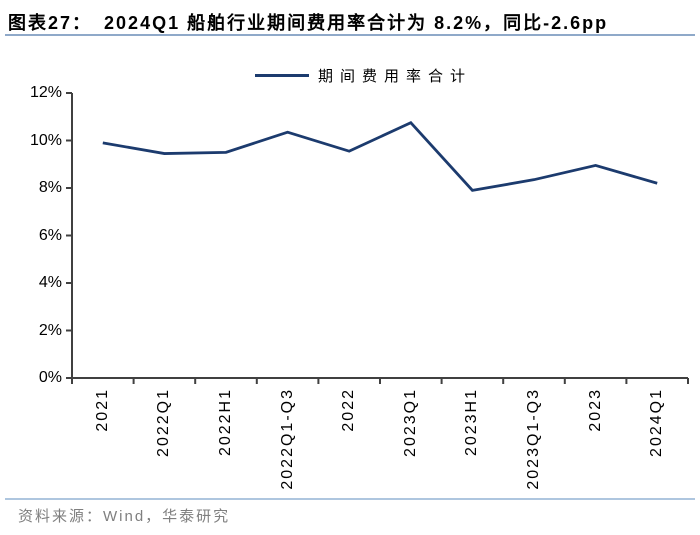  Describe the element at coordinates (595, 410) in the screenshot. I see `x-axis-label-text: 2023` at that location.